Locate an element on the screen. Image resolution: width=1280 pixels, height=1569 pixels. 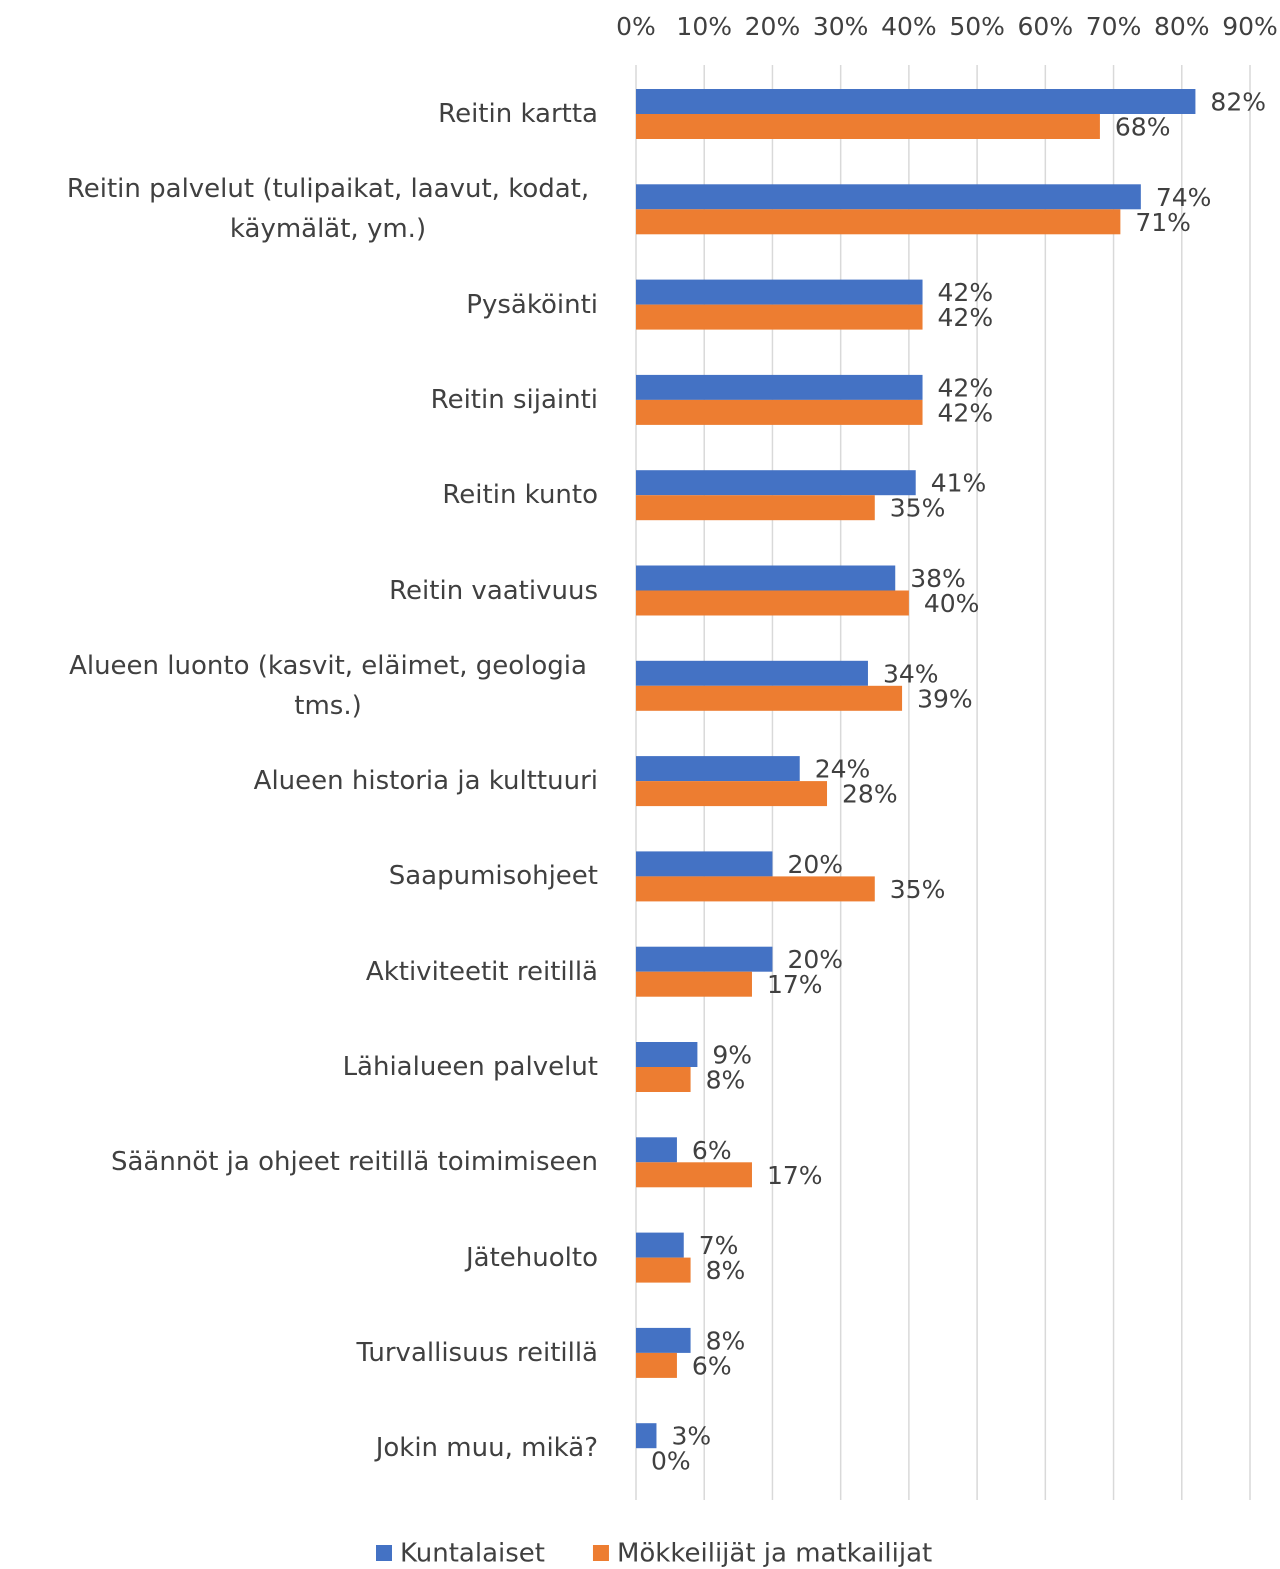
value-label: 40% is located at coordinates (952, 603).